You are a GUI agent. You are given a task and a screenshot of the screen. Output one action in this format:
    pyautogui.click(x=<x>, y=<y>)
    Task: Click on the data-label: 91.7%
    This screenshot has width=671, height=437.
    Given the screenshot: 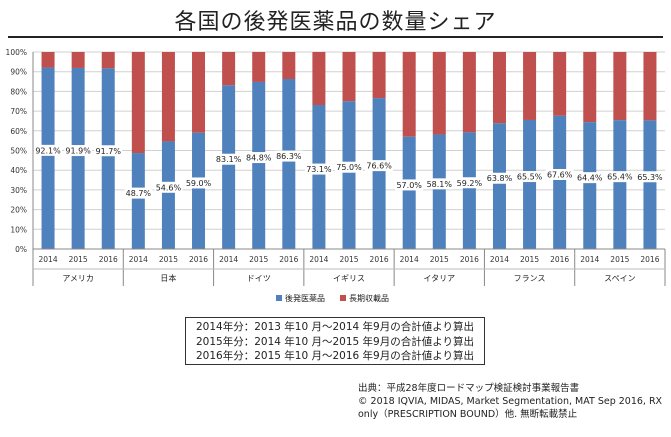 What is the action you would take?
    pyautogui.click(x=109, y=151)
    